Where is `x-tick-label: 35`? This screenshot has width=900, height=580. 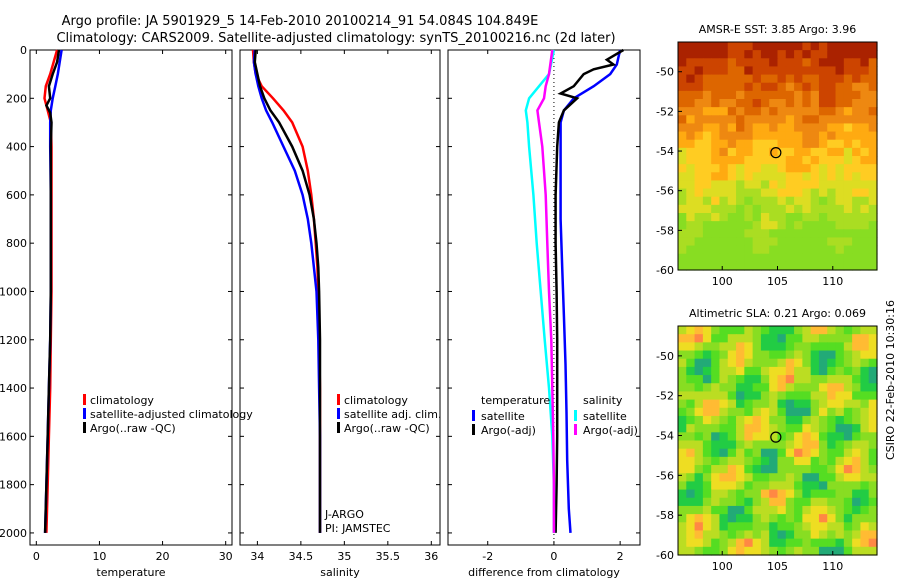 x-tick-label: 35 is located at coordinates (344, 556).